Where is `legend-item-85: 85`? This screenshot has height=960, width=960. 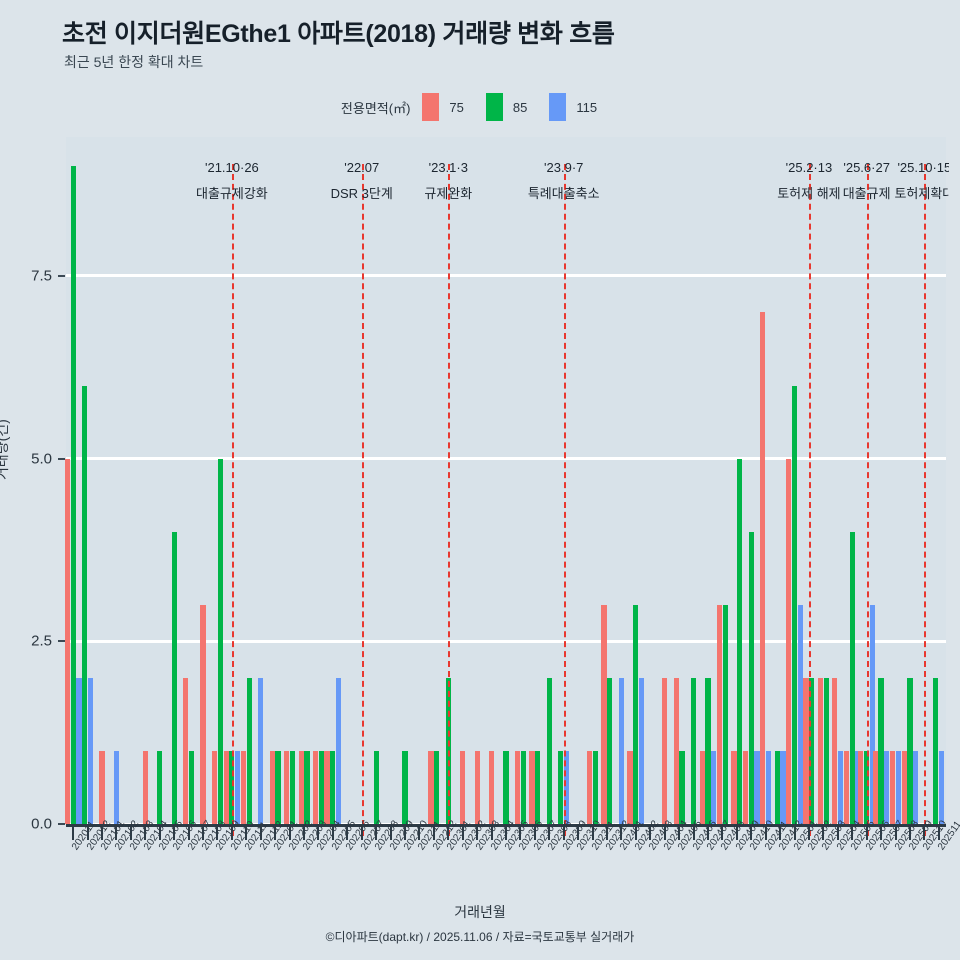 legend-item-85: 85 is located at coordinates (506, 107).